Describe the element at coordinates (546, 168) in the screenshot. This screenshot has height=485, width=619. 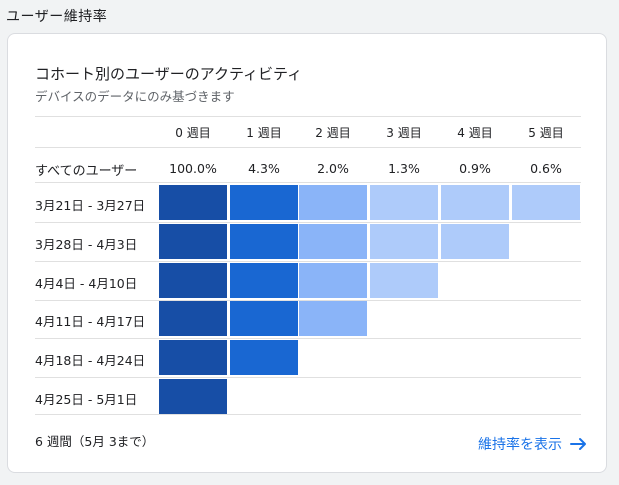
I see `all-users-value-5: 0.6%` at that location.